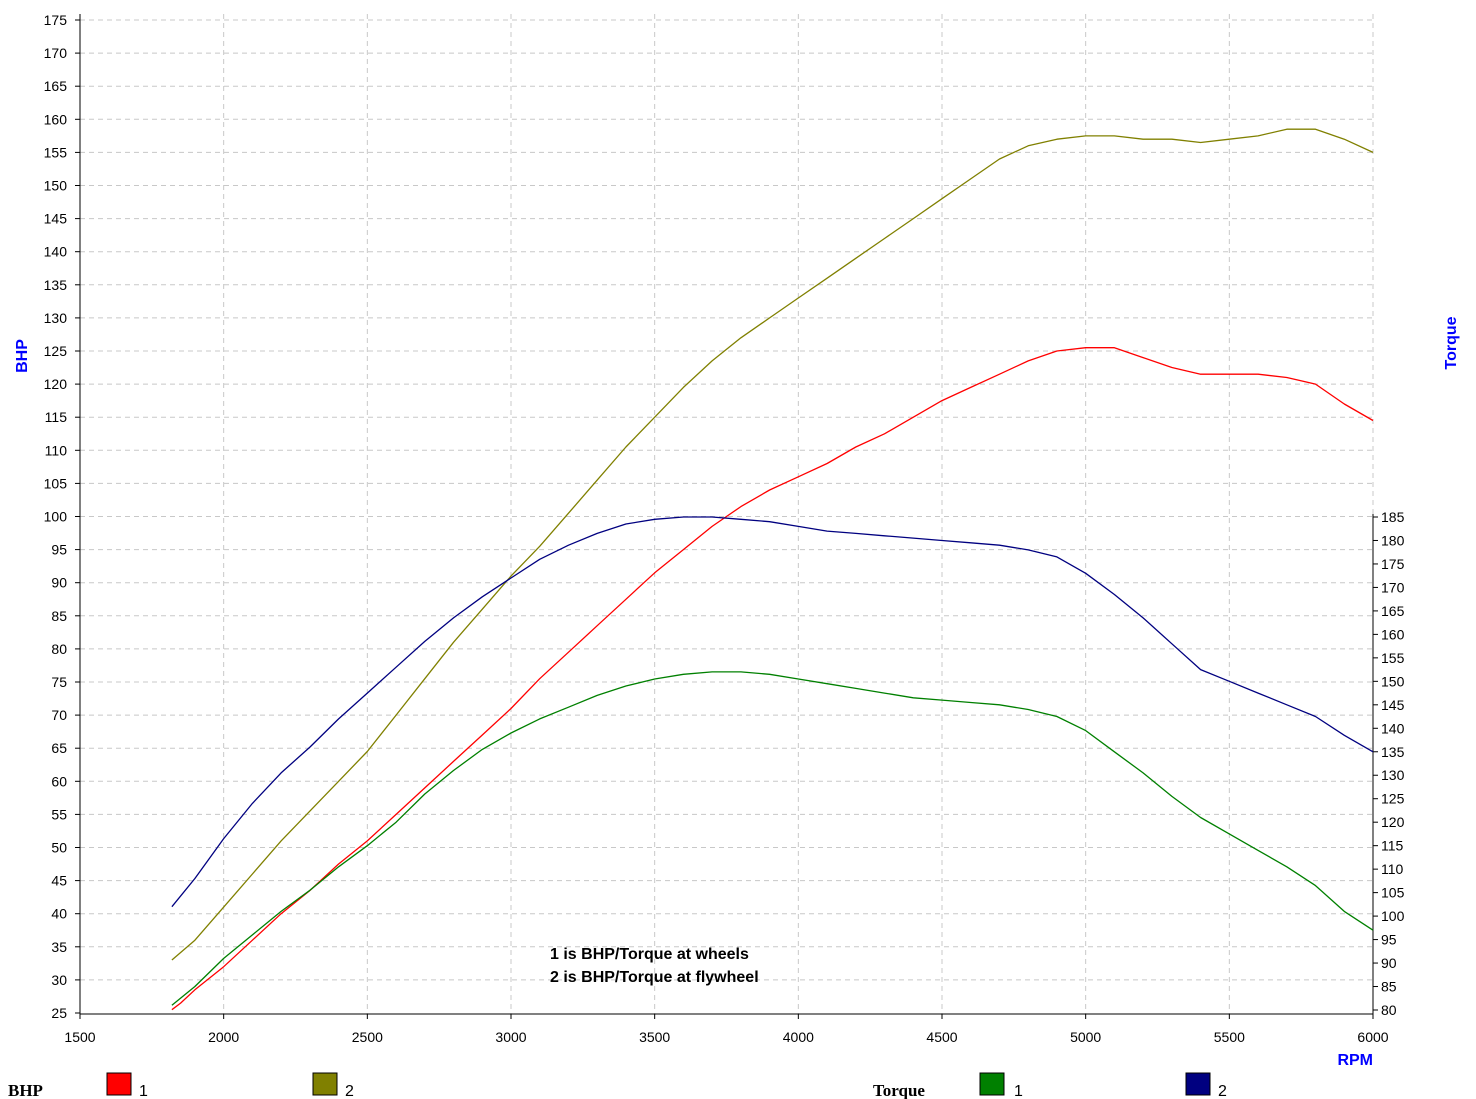 This screenshot has height=1099, width=1476. I want to click on left-tick-label: 40, so click(59, 914).